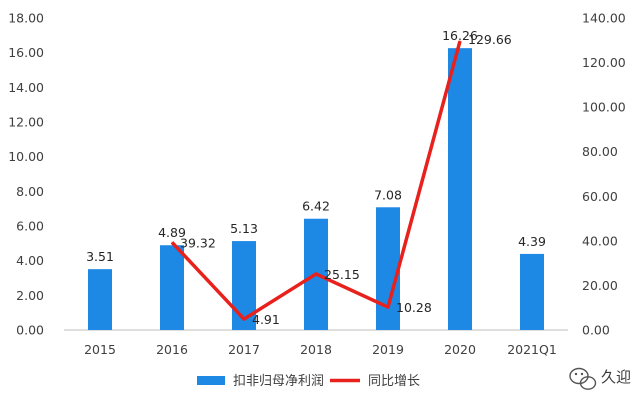 The width and height of the screenshot is (640, 407). What do you see at coordinates (532, 349) in the screenshot?
I see `x-tick-label: 2021Q1` at bounding box center [532, 349].